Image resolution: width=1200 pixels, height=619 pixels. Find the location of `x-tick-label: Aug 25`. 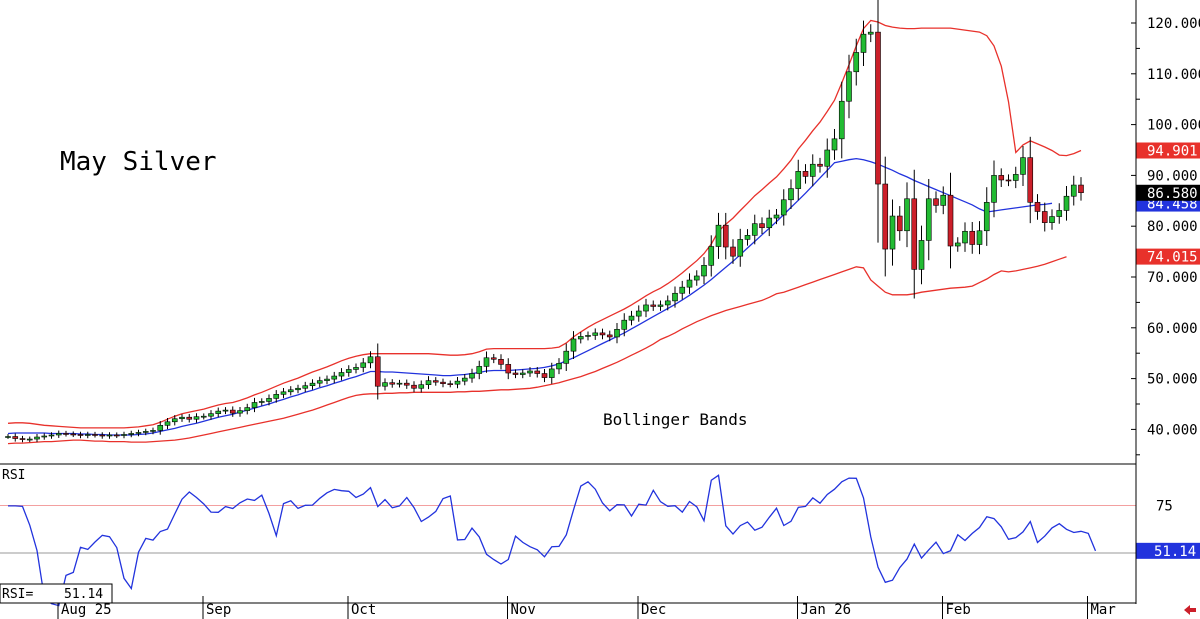

x-tick-label: Aug 25 is located at coordinates (86, 610).